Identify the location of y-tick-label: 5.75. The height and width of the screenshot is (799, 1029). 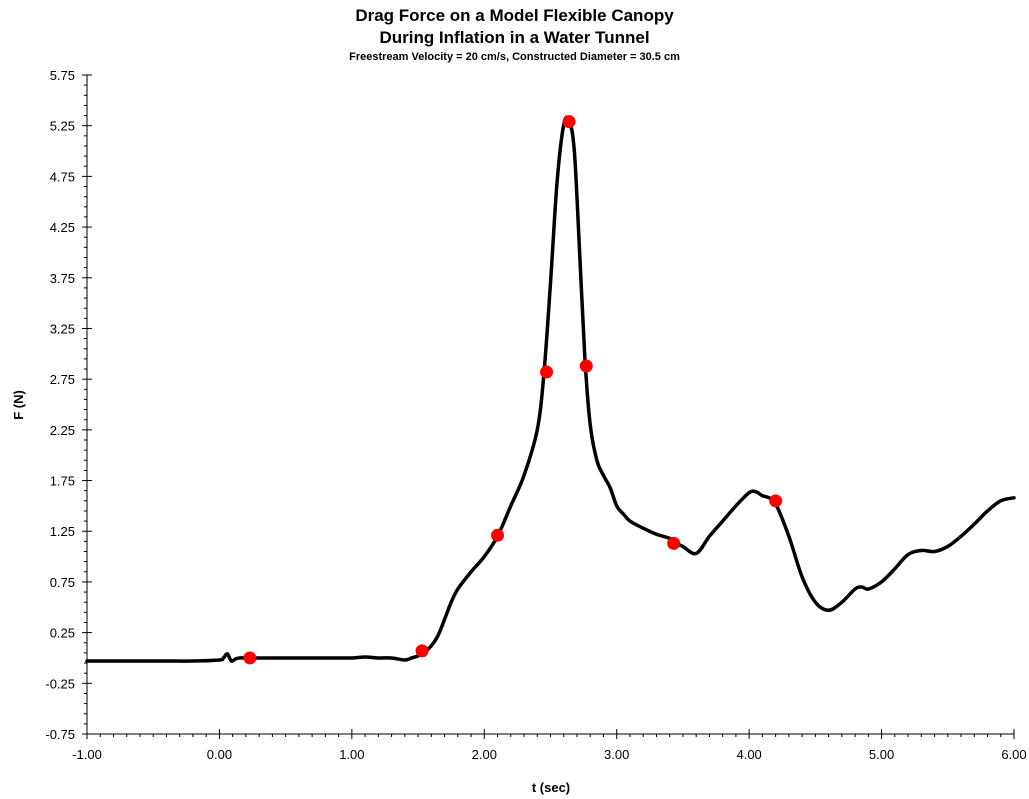
(62, 75).